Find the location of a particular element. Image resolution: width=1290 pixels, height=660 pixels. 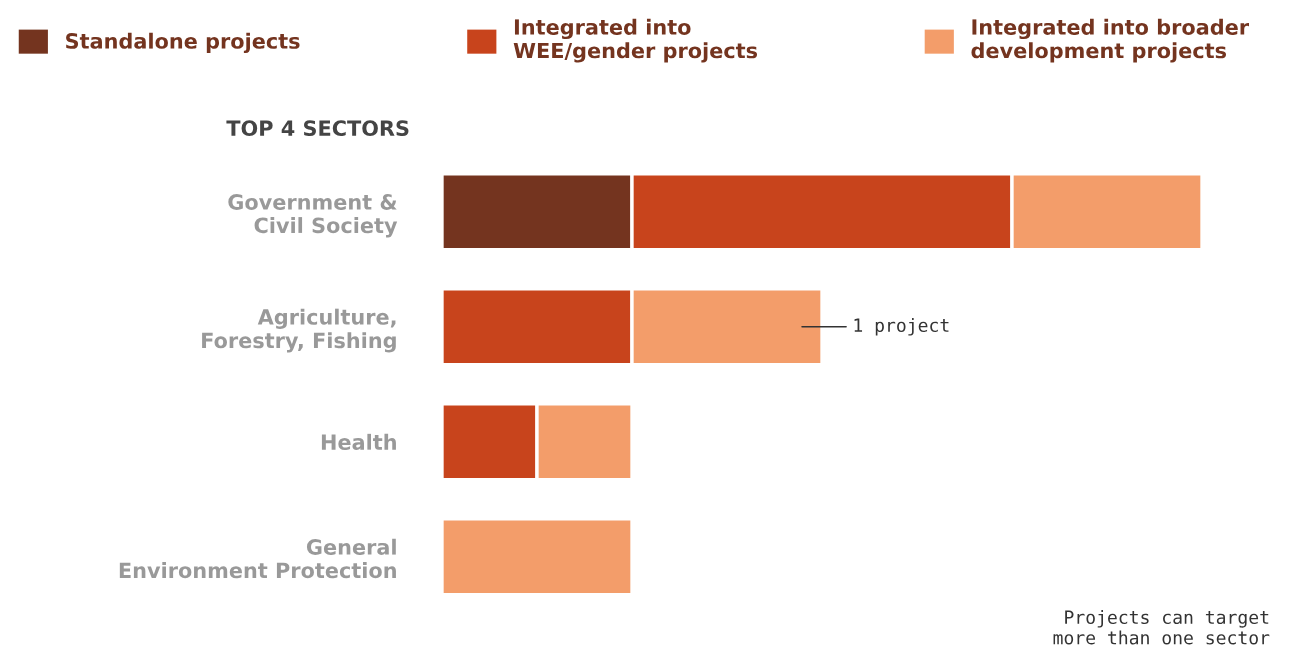

legend-label: Integrated into broader development projects is located at coordinates (1110, 40).